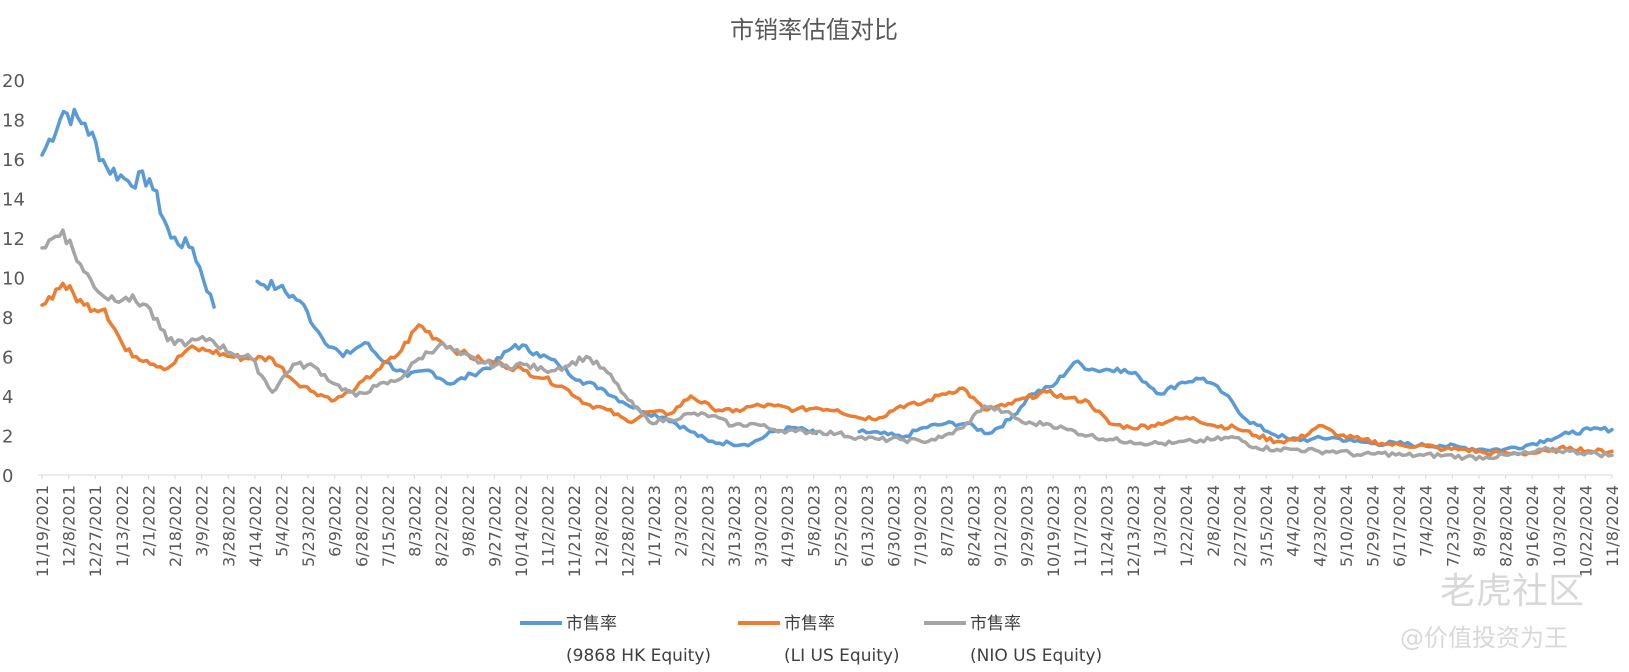 The image size is (1629, 672). I want to click on x-tick-label: 8/24/2023, so click(973, 526).